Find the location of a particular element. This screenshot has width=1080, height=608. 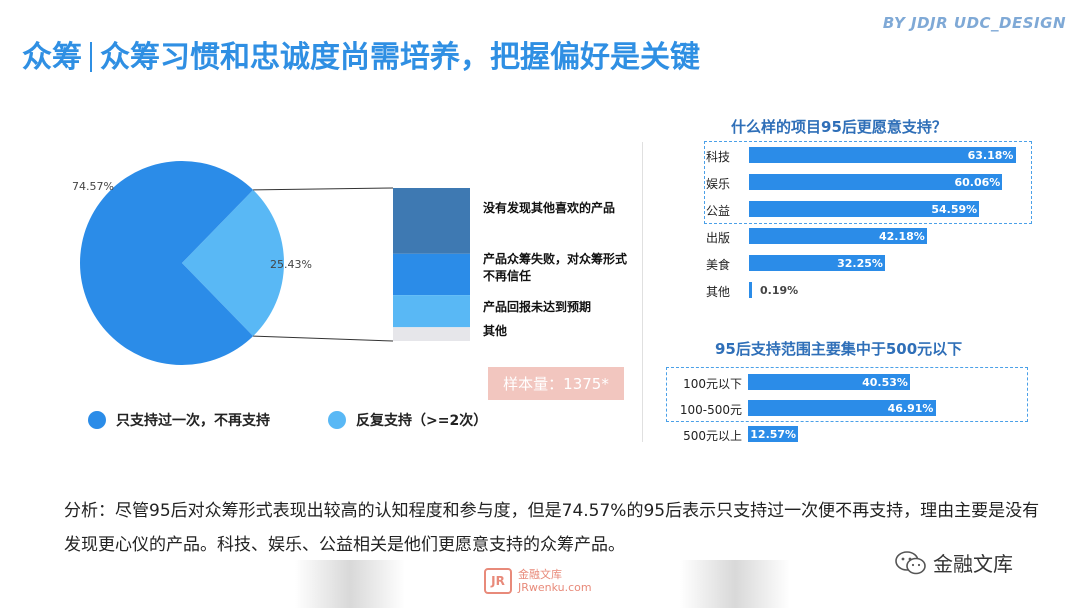

wechat-account-name: 金融文库 is located at coordinates (973, 564).